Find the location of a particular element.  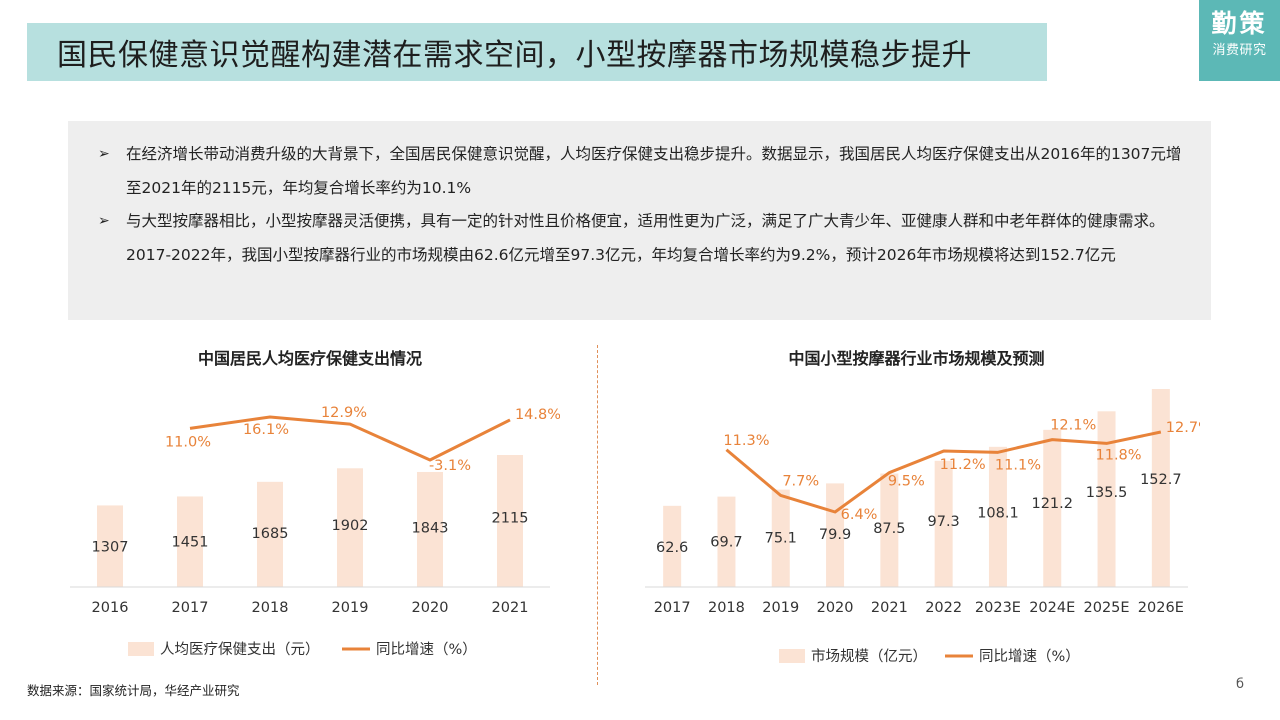

bar-value-label: 1685 is located at coordinates (270, 534).